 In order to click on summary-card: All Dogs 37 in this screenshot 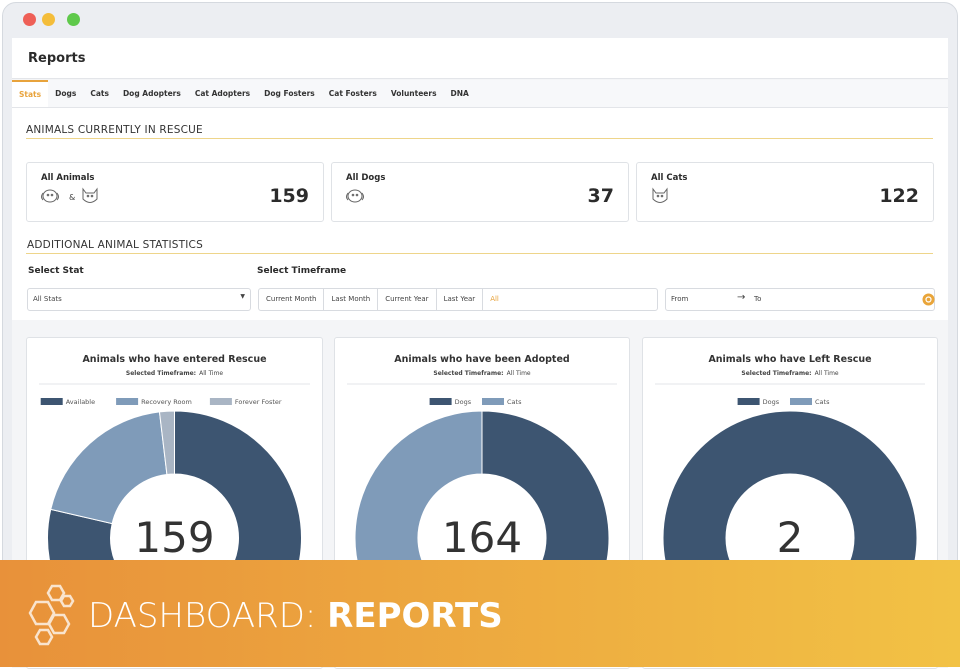, I will do `click(480, 192)`.